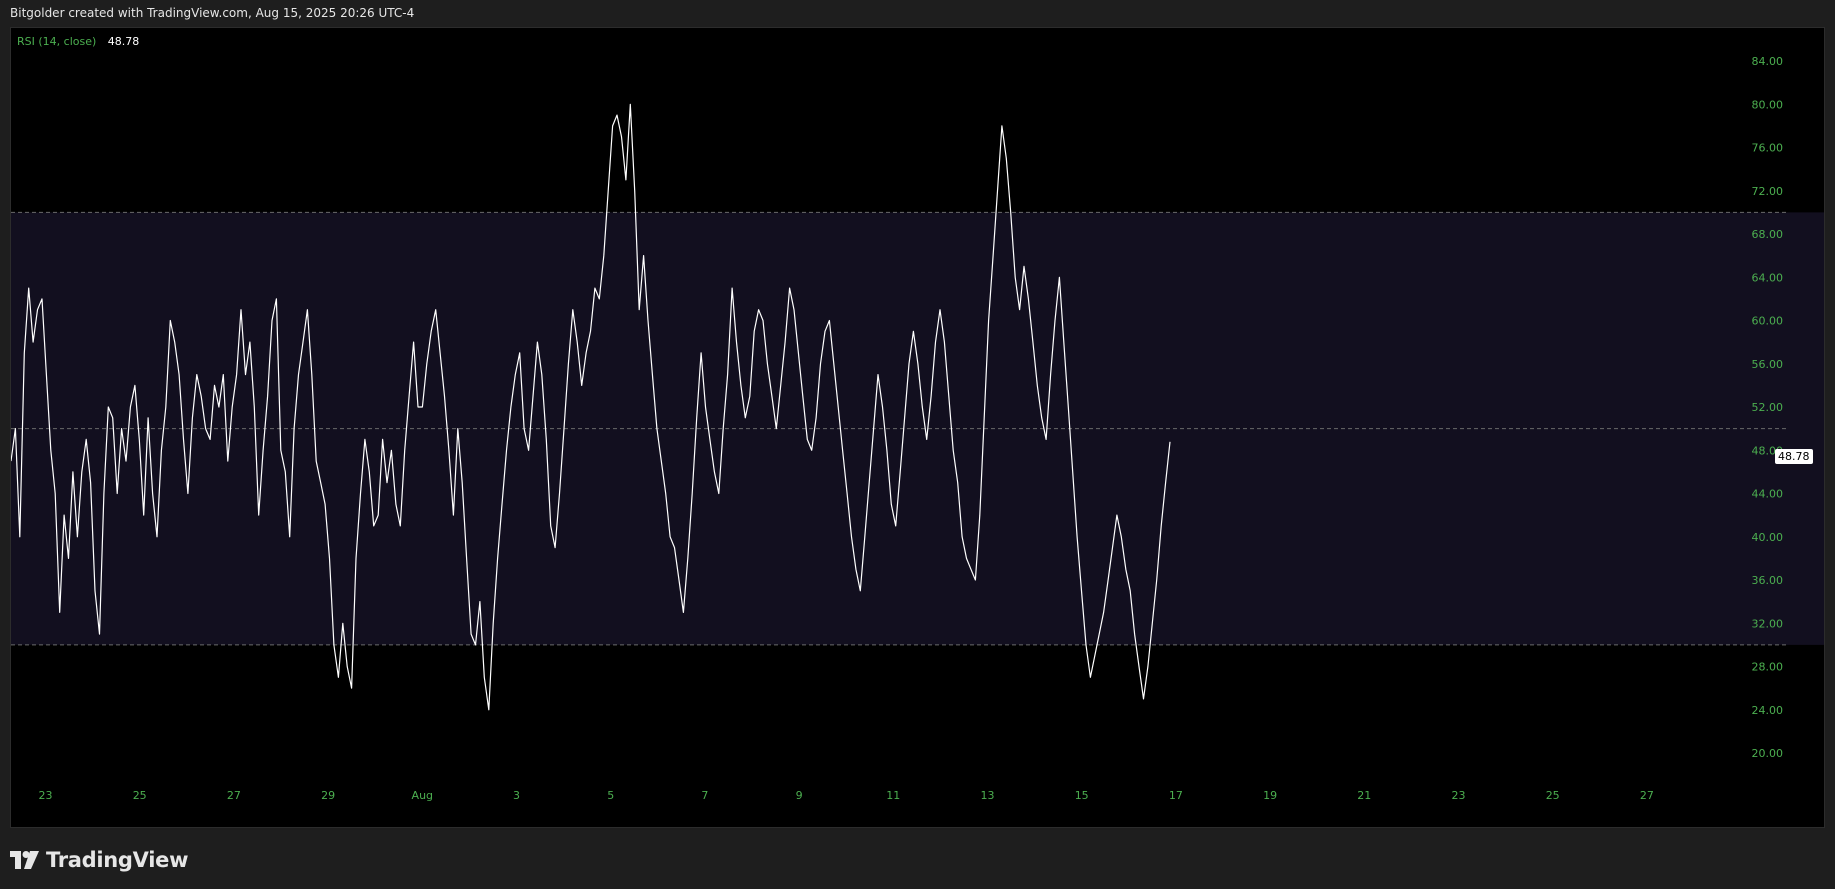  I want to click on y-tick-label: 44.00, so click(1768, 494).